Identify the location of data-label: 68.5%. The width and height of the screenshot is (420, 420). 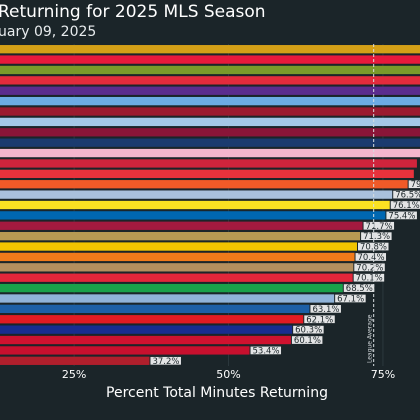
(359, 289).